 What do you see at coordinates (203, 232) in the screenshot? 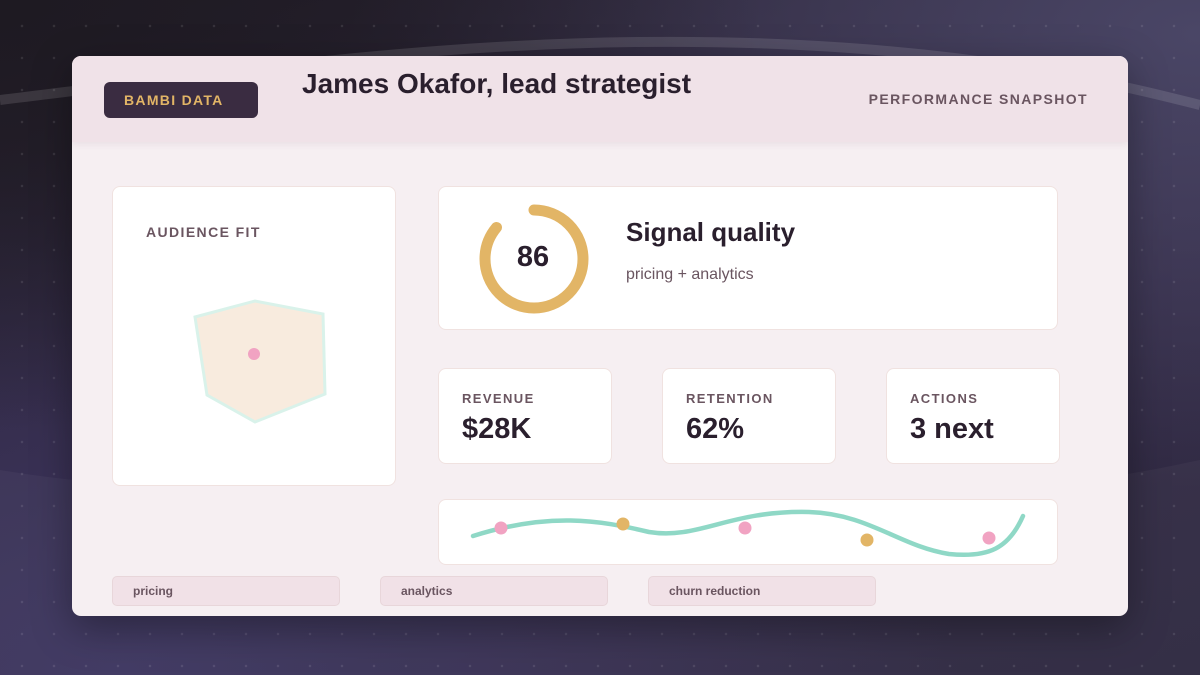
I see `audience-fit-label: AUDIENCE FIT` at bounding box center [203, 232].